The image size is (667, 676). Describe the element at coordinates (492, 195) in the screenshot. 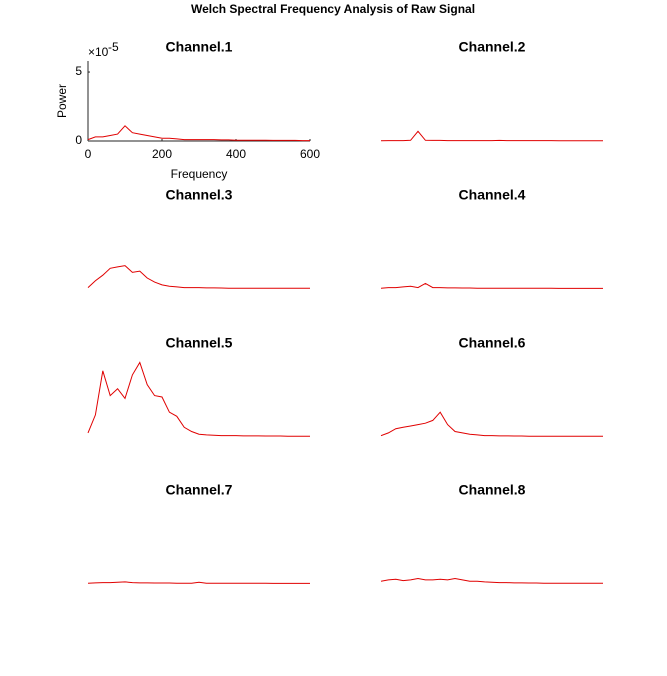

I see `subplot-title: Channel.4` at that location.